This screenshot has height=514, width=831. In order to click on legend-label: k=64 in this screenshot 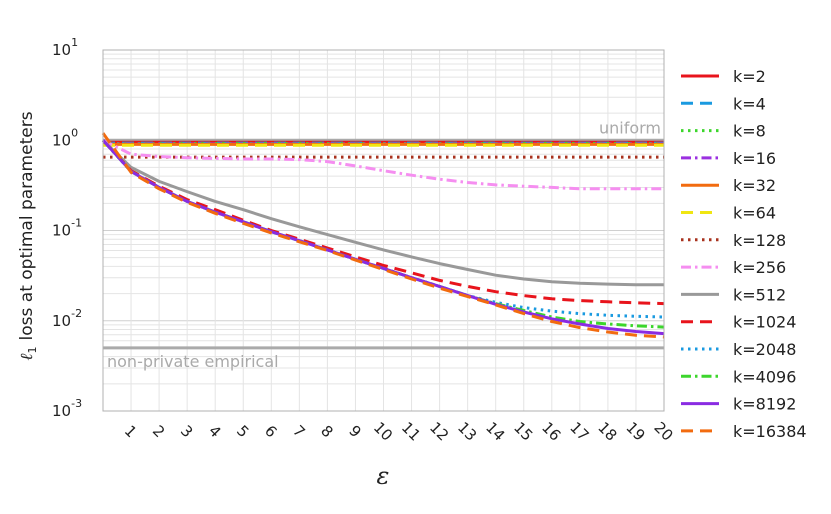, I will do `click(754, 213)`.